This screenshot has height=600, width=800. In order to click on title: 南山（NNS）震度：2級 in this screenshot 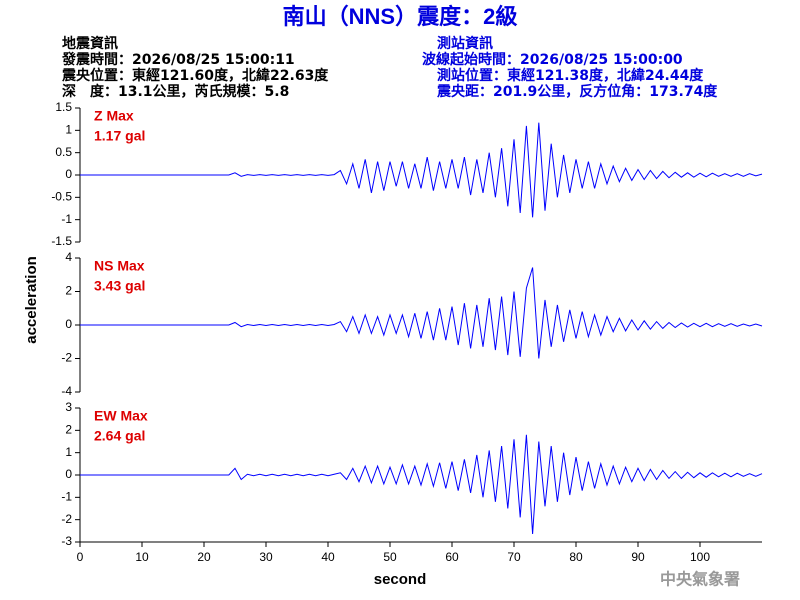, I will do `click(400, 16)`.